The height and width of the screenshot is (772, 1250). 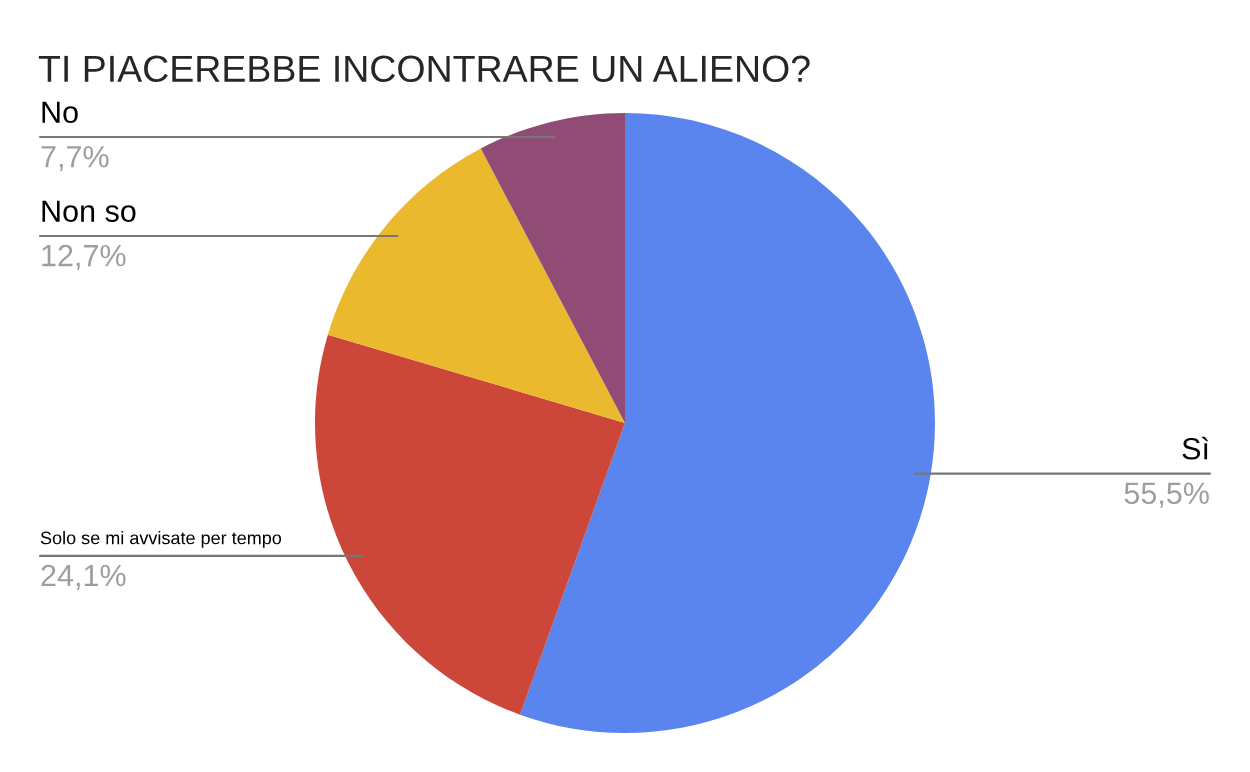 What do you see at coordinates (83, 577) in the screenshot?
I see `data-label: 24,1%` at bounding box center [83, 577].